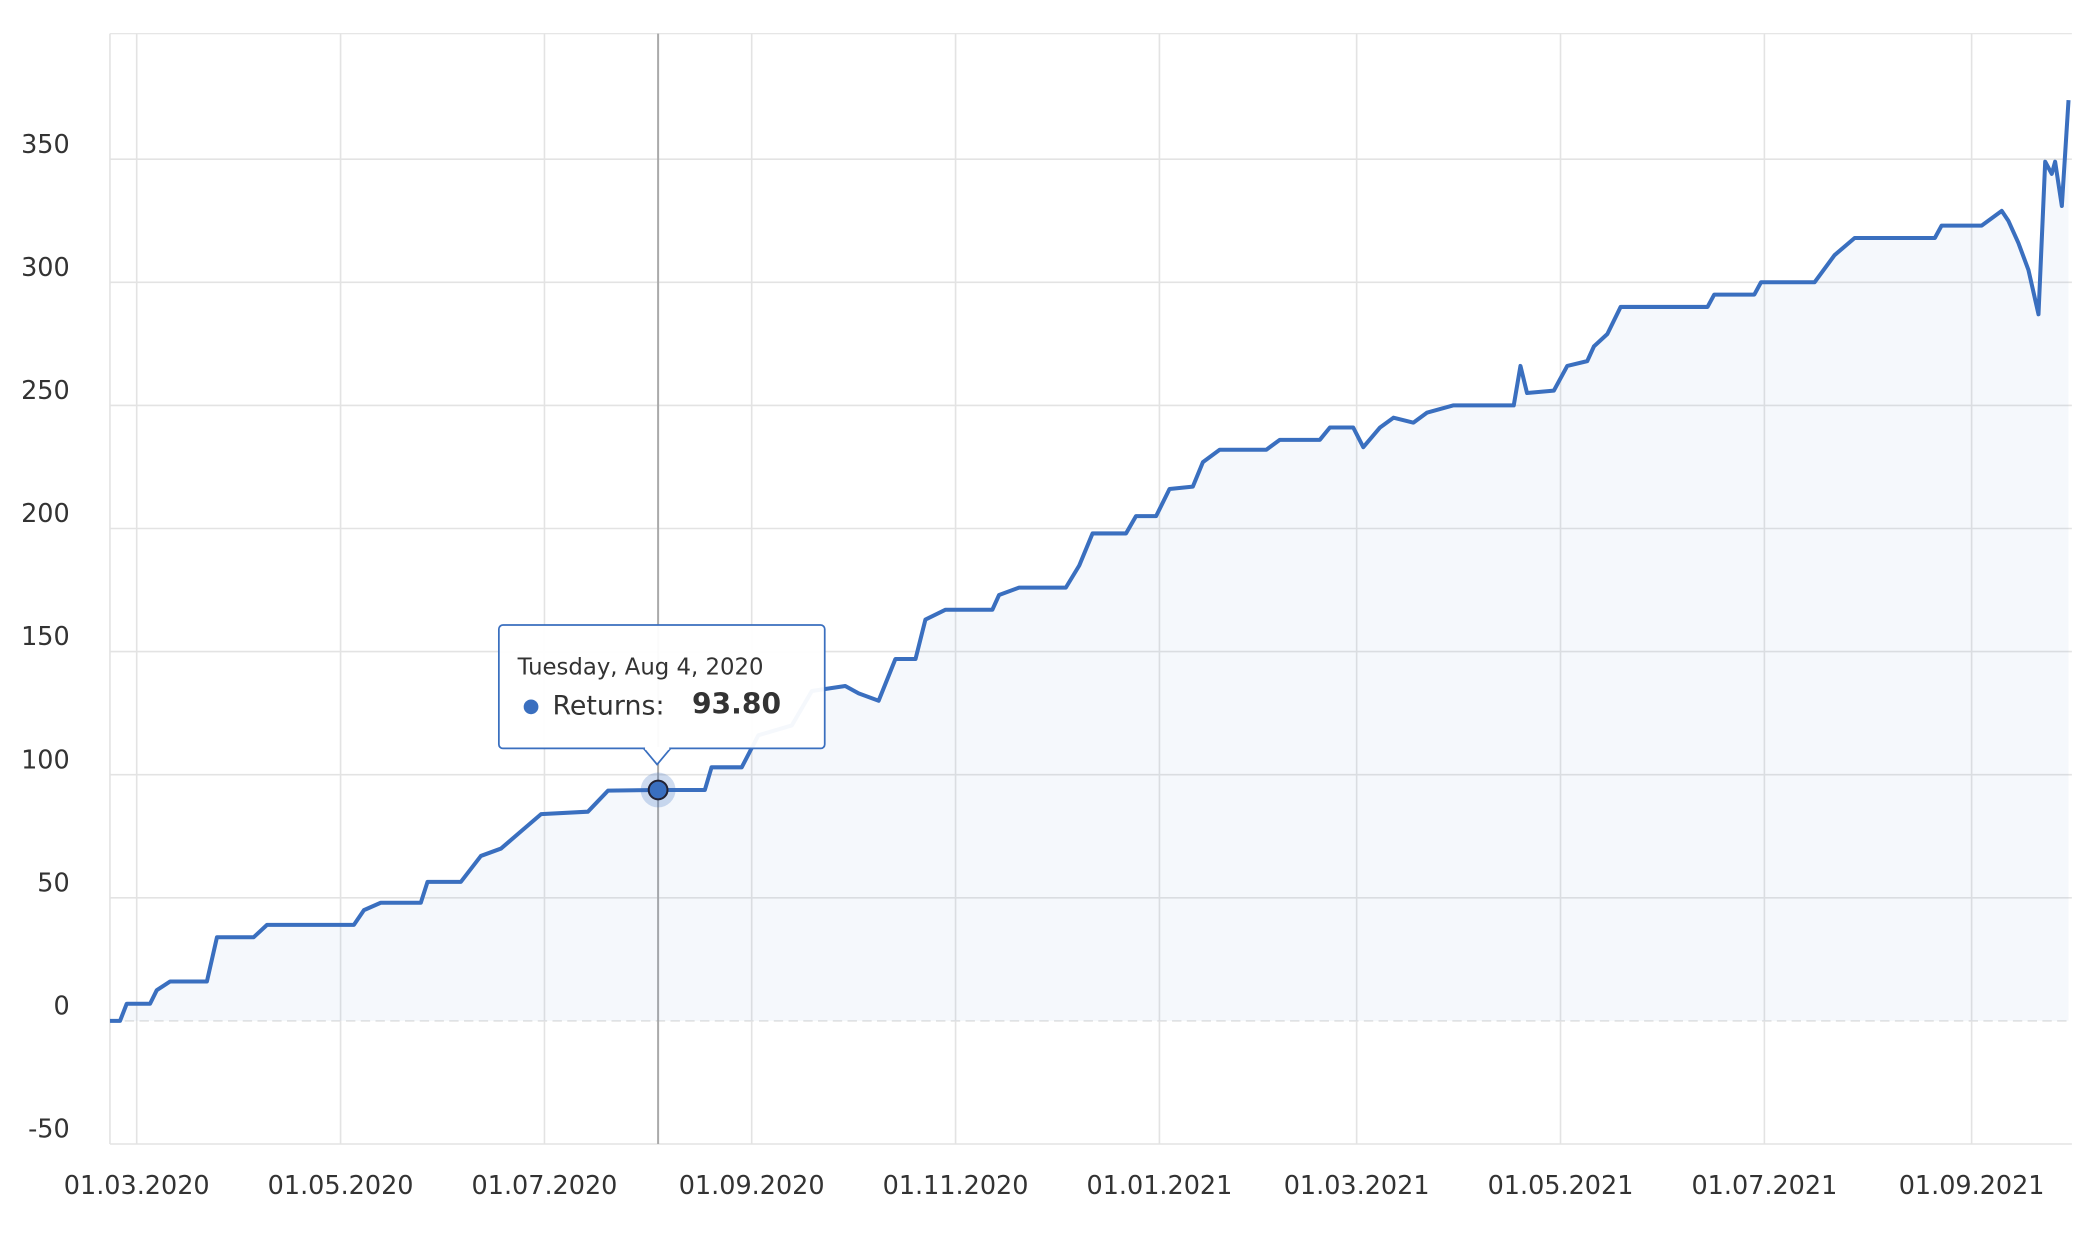 Image resolution: width=2092 pixels, height=1242 pixels. I want to click on y-tick-label: 150, so click(45, 637).